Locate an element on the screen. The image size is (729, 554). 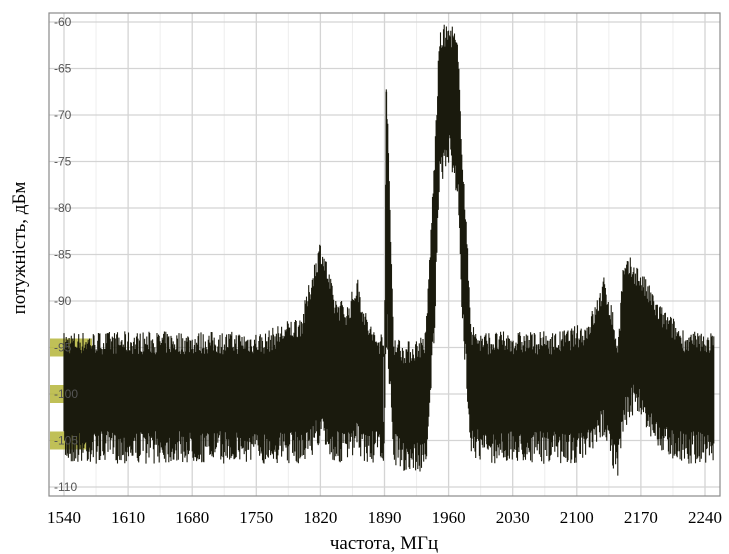
y-tick-label: -80 is located at coordinates (63, 208).